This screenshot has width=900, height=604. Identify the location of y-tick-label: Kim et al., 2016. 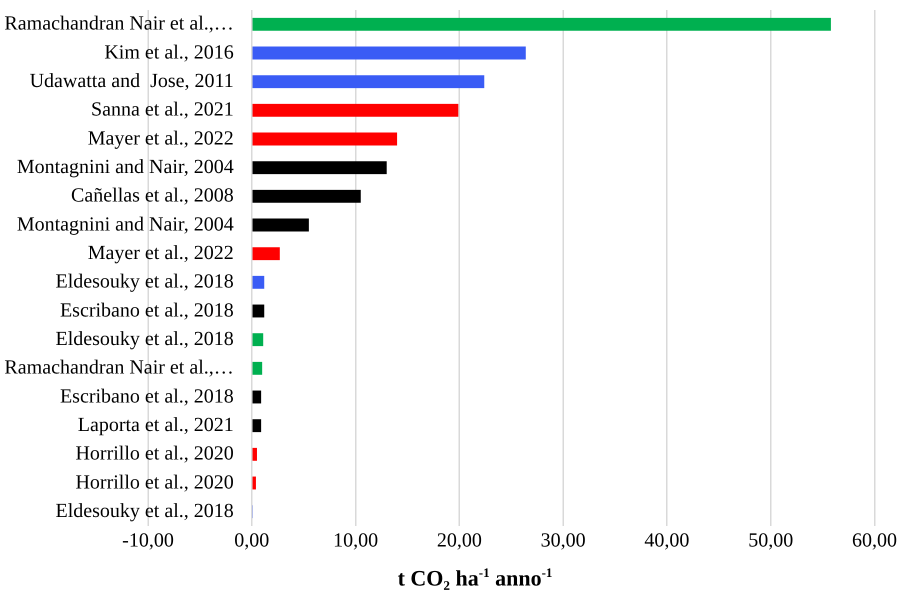
(169, 52).